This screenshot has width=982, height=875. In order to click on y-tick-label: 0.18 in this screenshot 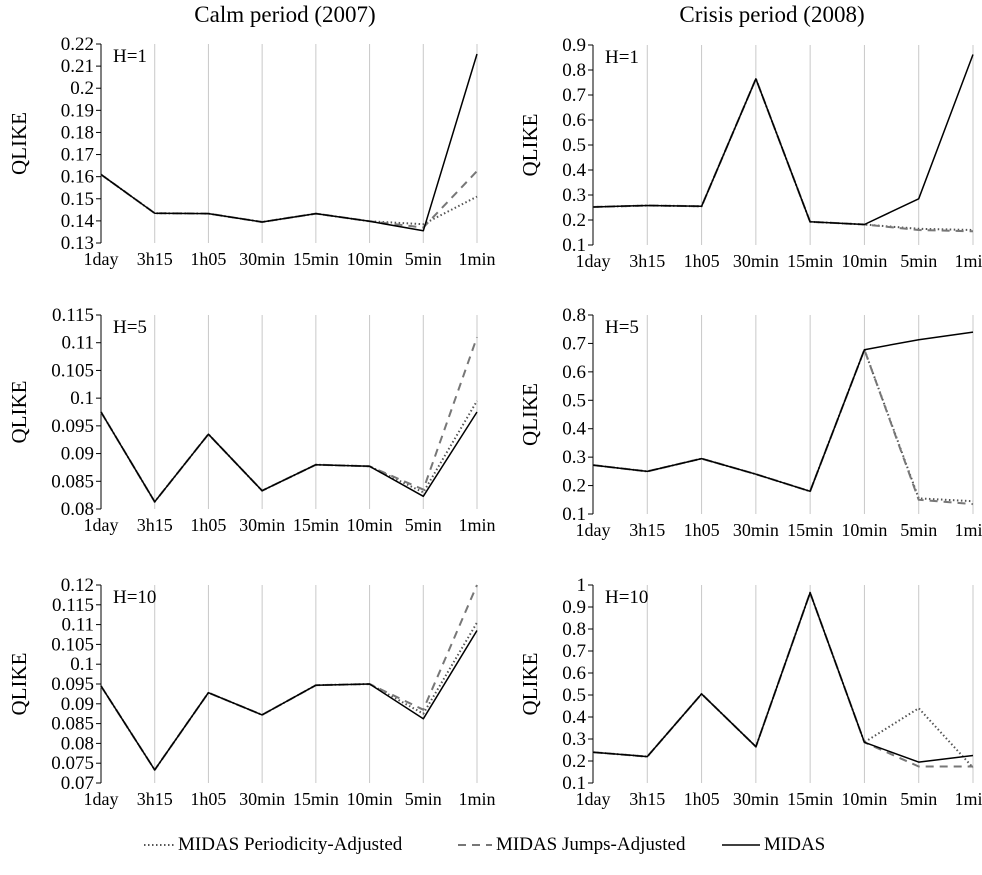, I will do `click(77, 132)`.